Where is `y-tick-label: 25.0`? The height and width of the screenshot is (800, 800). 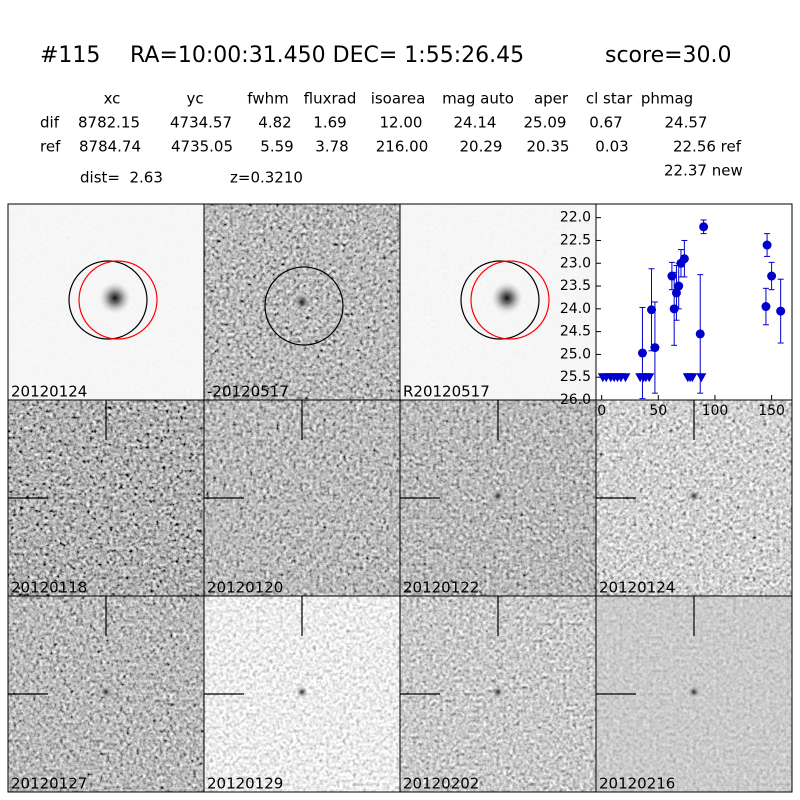
y-tick-label: 25.0 is located at coordinates (575, 354).